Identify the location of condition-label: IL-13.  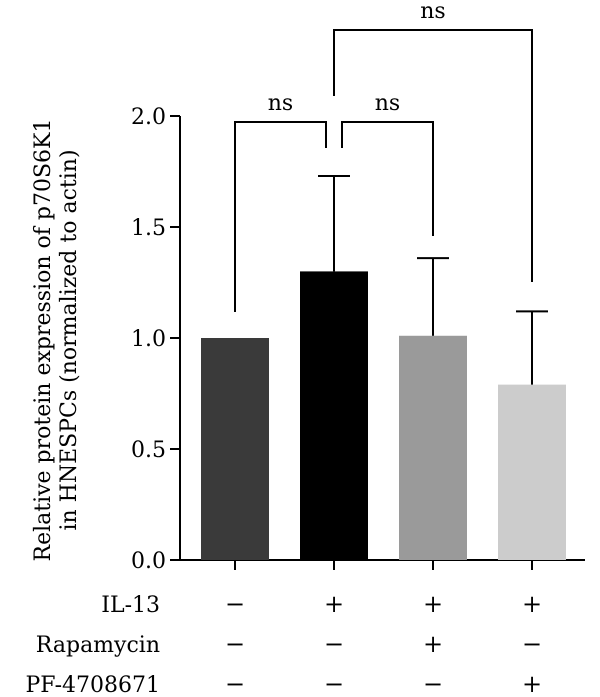
(130, 605).